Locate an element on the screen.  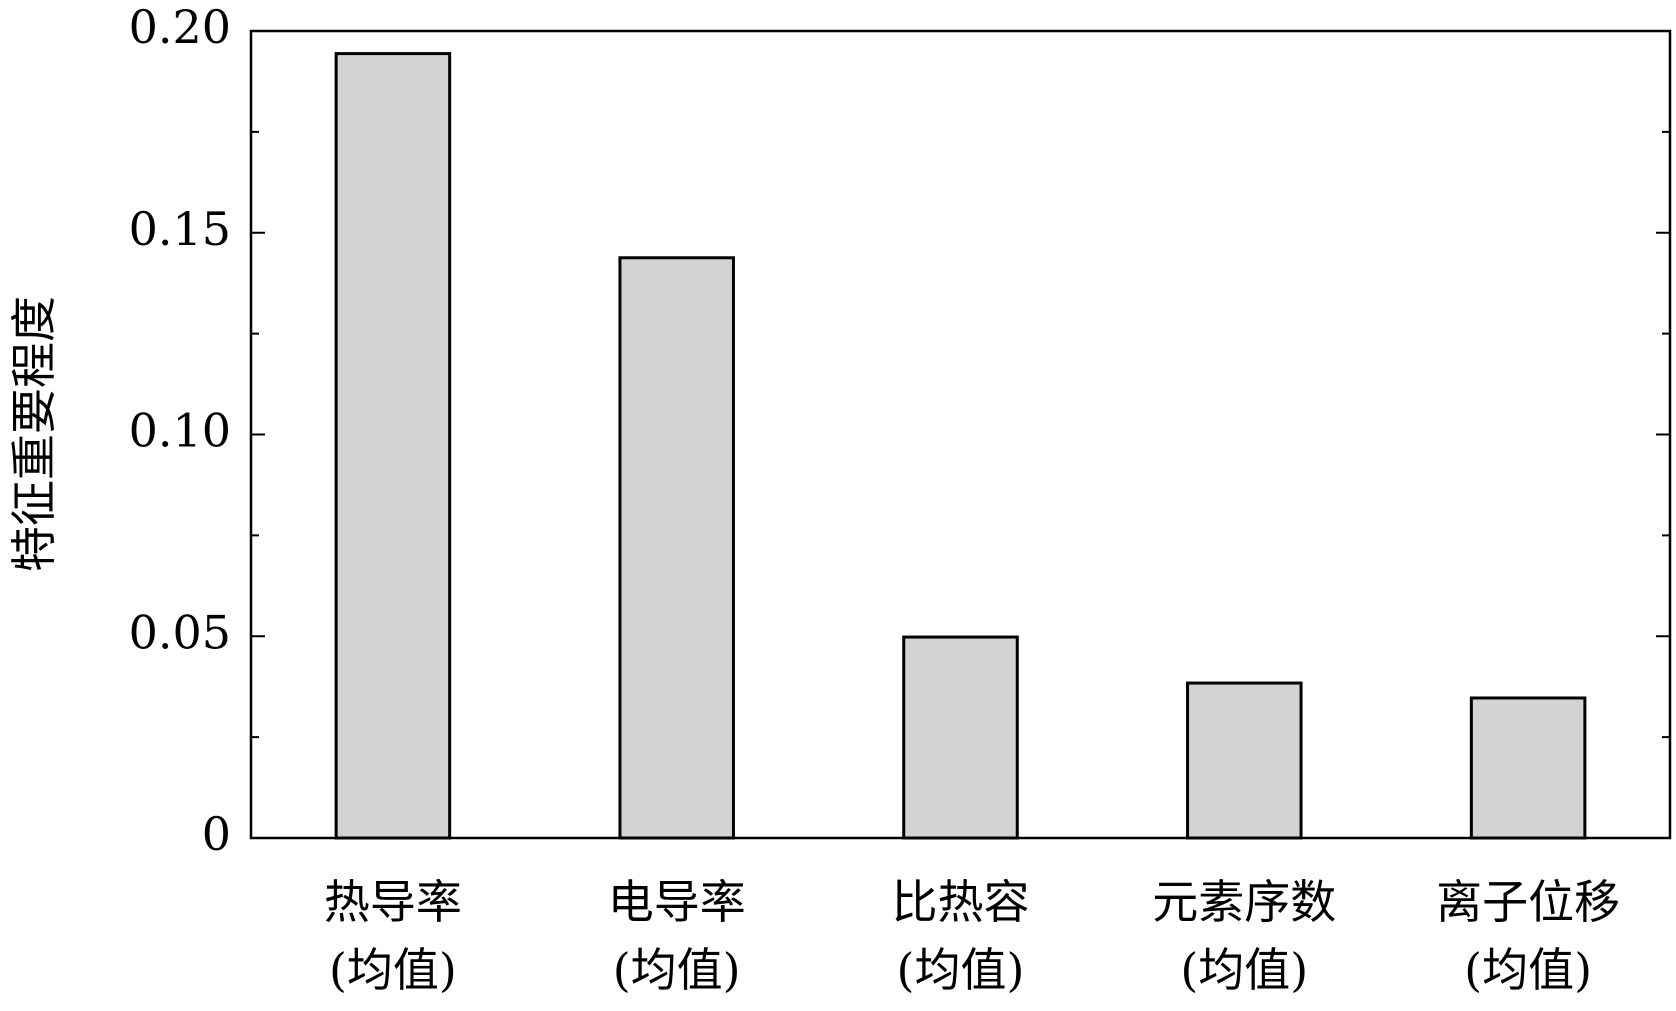
x-tick-label: 热导率 (均值) is located at coordinates (392, 936).